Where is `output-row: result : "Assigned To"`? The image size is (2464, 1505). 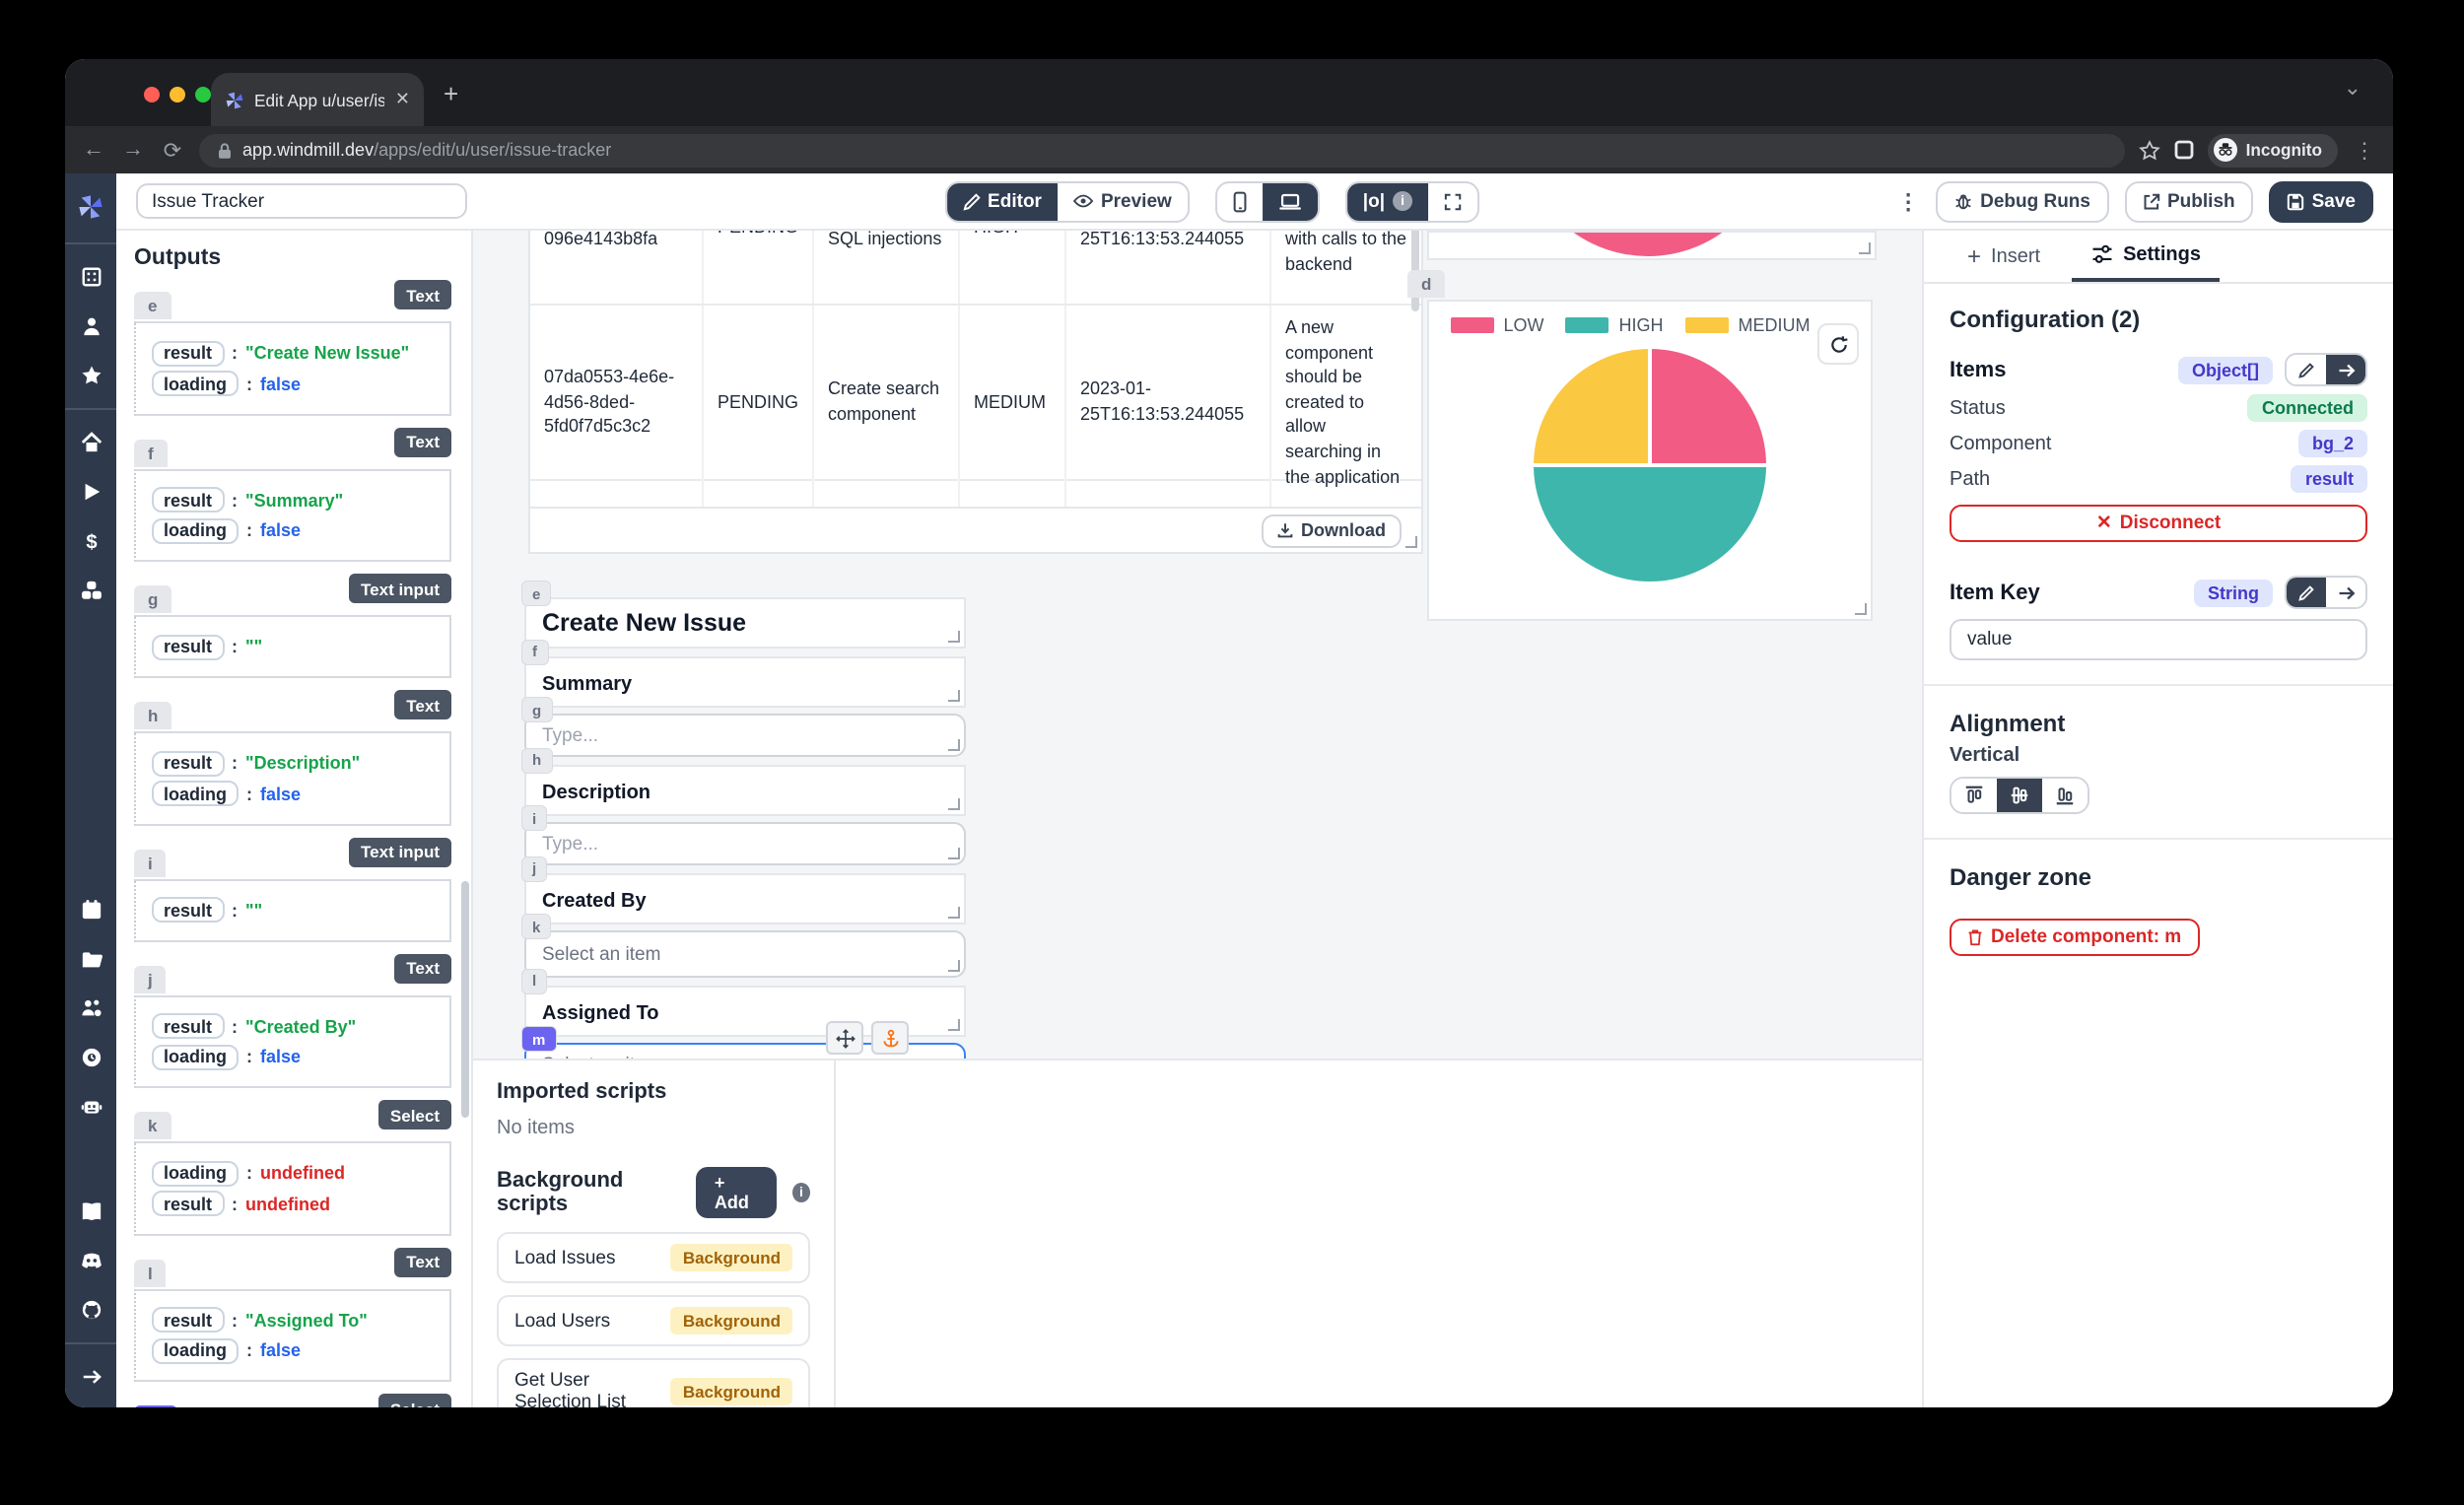
output-row: result : "Assigned To" is located at coordinates (293, 1320).